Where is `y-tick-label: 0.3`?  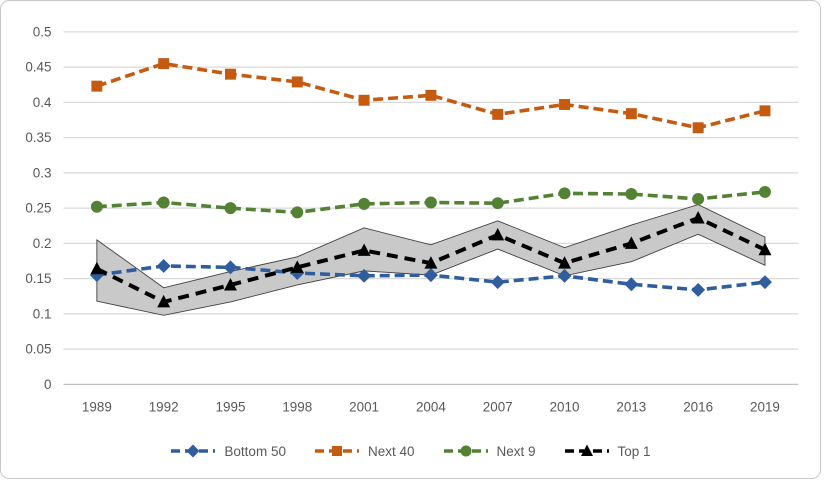 y-tick-label: 0.3 is located at coordinates (42, 172).